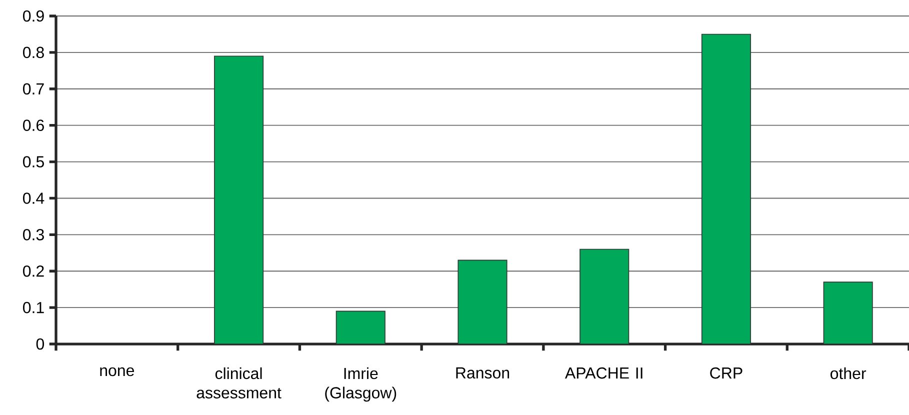  What do you see at coordinates (33, 52) in the screenshot?
I see `y-tick-label: 0.8` at bounding box center [33, 52].